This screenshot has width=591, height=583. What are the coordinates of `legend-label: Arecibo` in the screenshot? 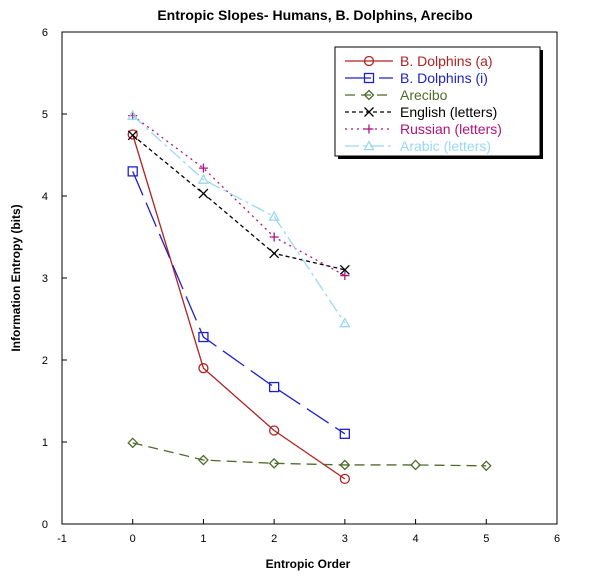 It's located at (424, 95).